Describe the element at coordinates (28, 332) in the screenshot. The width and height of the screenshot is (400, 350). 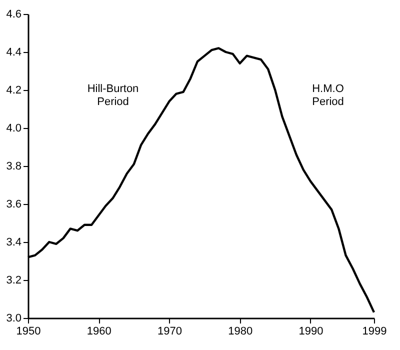
I see `x-tick-label: 1950` at that location.